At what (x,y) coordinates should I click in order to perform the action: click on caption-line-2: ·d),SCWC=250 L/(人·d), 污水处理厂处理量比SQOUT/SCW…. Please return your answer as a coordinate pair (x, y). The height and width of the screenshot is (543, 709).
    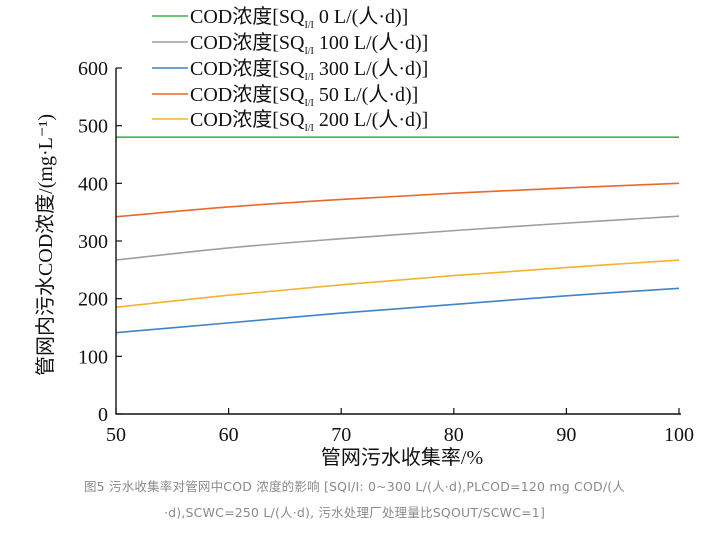
    Looking at the image, I should click on (354, 512).